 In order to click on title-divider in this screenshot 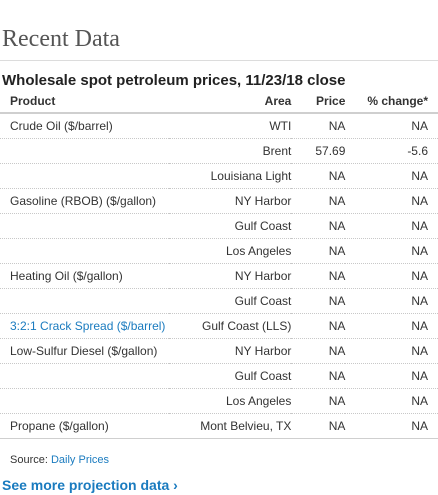, I will do `click(219, 60)`.